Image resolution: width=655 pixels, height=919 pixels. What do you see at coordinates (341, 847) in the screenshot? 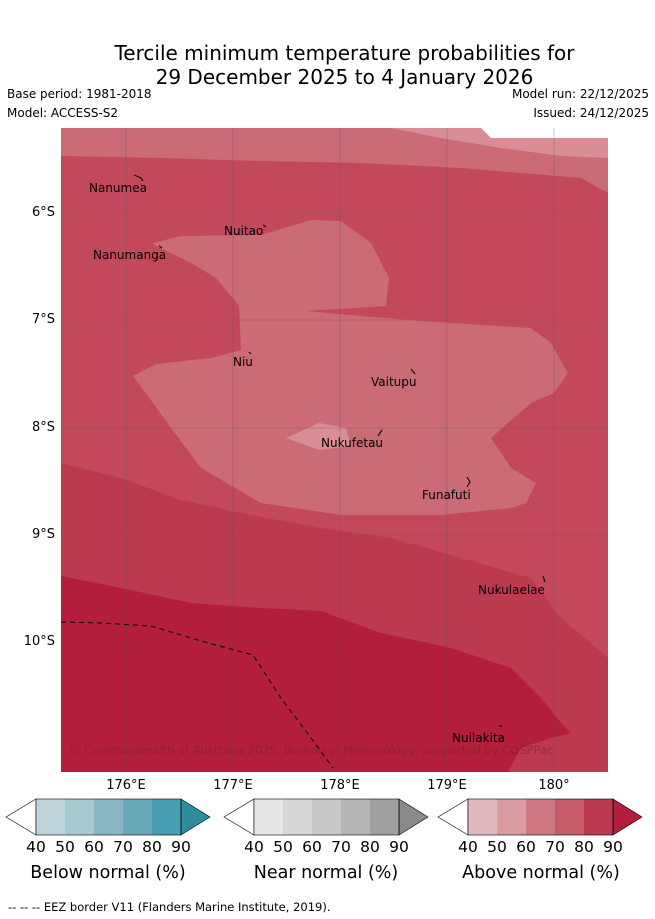
I see `near-tick: 70` at bounding box center [341, 847].